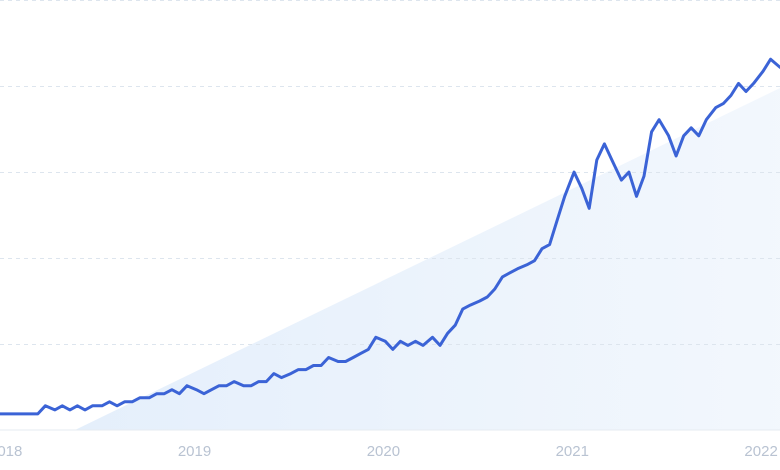 The width and height of the screenshot is (780, 470). Describe the element at coordinates (194, 451) in the screenshot. I see `x-tick-label: 2019` at that location.